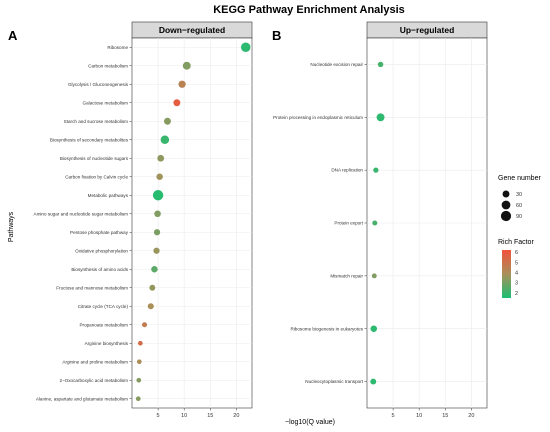  Describe the element at coordinates (516, 242) in the screenshot. I see `legend-color-title: Rich Factor` at that location.